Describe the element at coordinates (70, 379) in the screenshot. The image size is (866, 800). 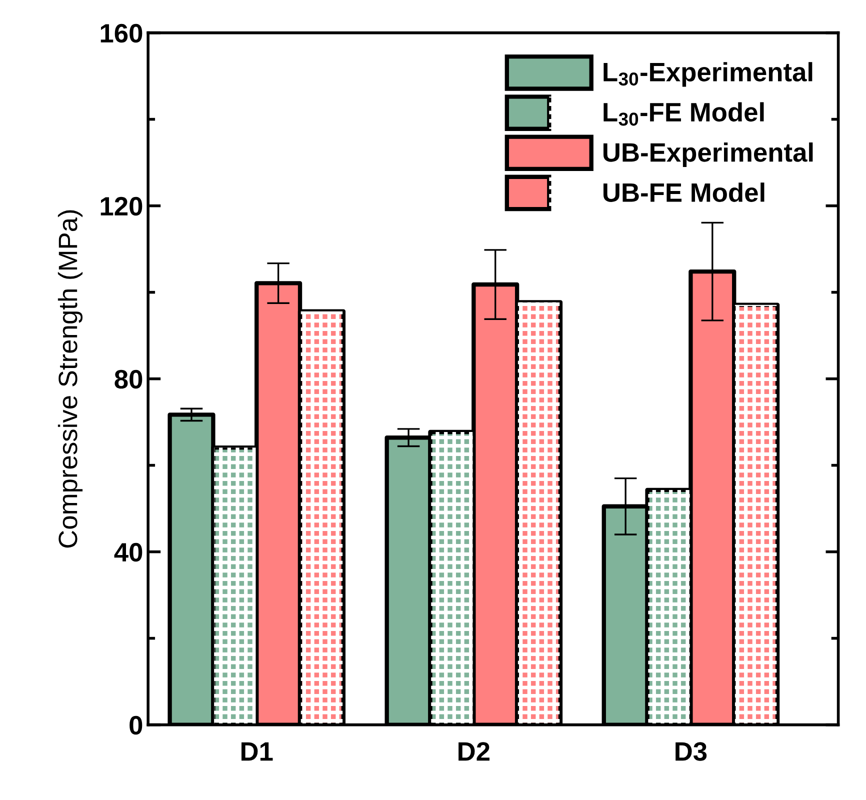
I see `y-axis-title: Compressive Strength (MPa)` at that location.